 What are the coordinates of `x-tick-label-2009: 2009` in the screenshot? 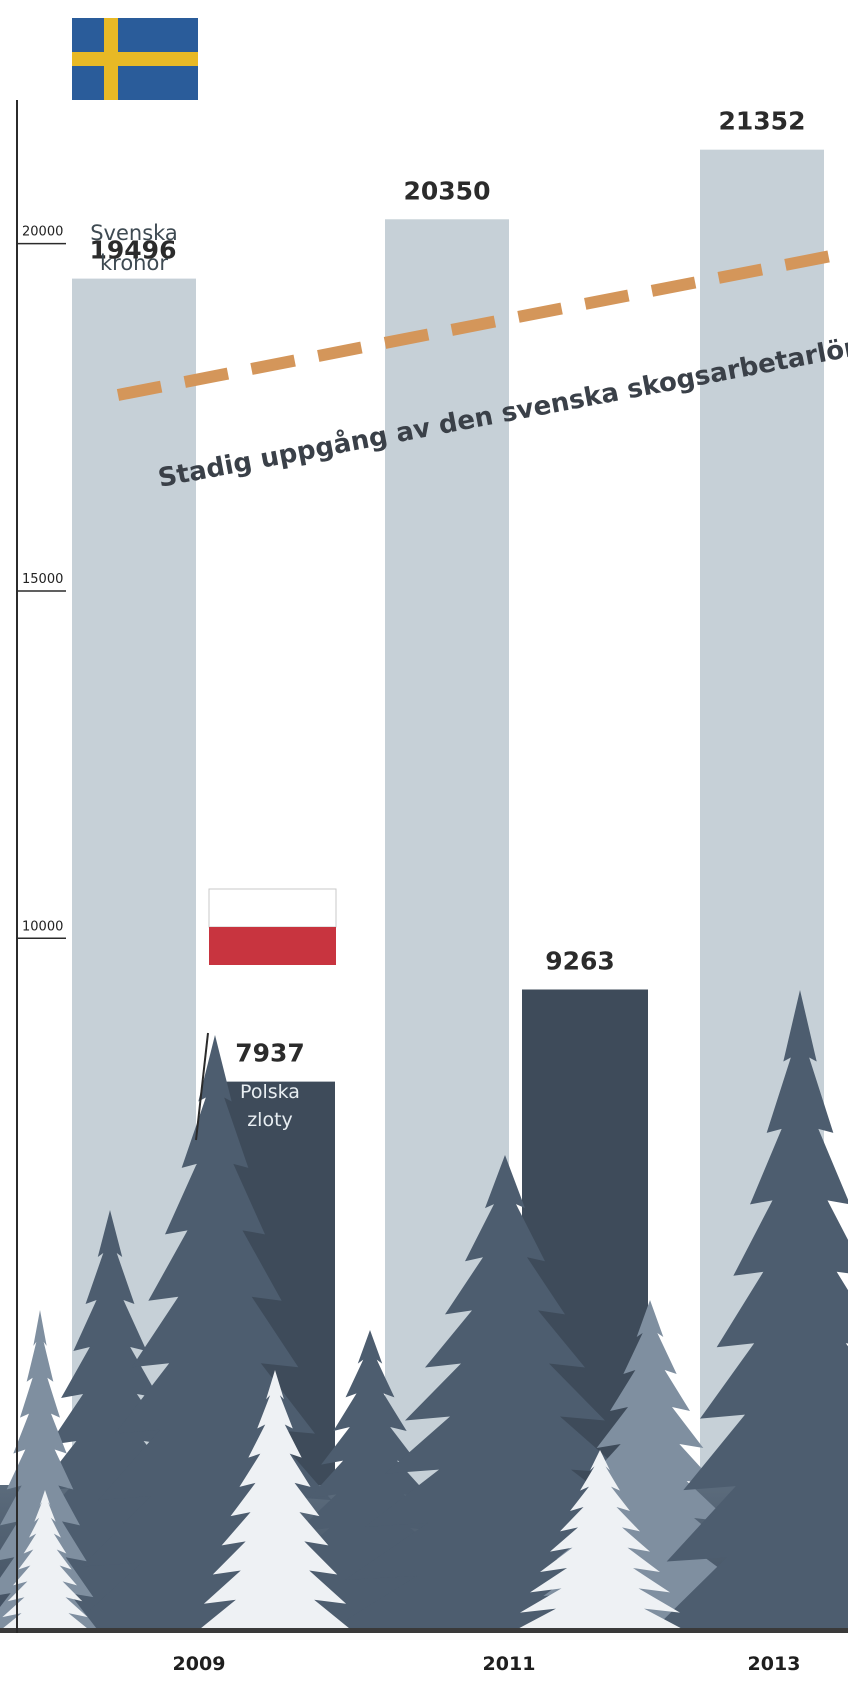 It's located at (199, 1664).